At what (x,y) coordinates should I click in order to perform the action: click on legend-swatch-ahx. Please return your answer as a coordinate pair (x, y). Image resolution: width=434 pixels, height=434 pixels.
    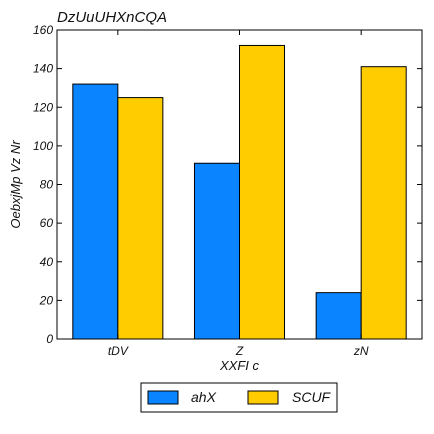
    Looking at the image, I should click on (163, 397).